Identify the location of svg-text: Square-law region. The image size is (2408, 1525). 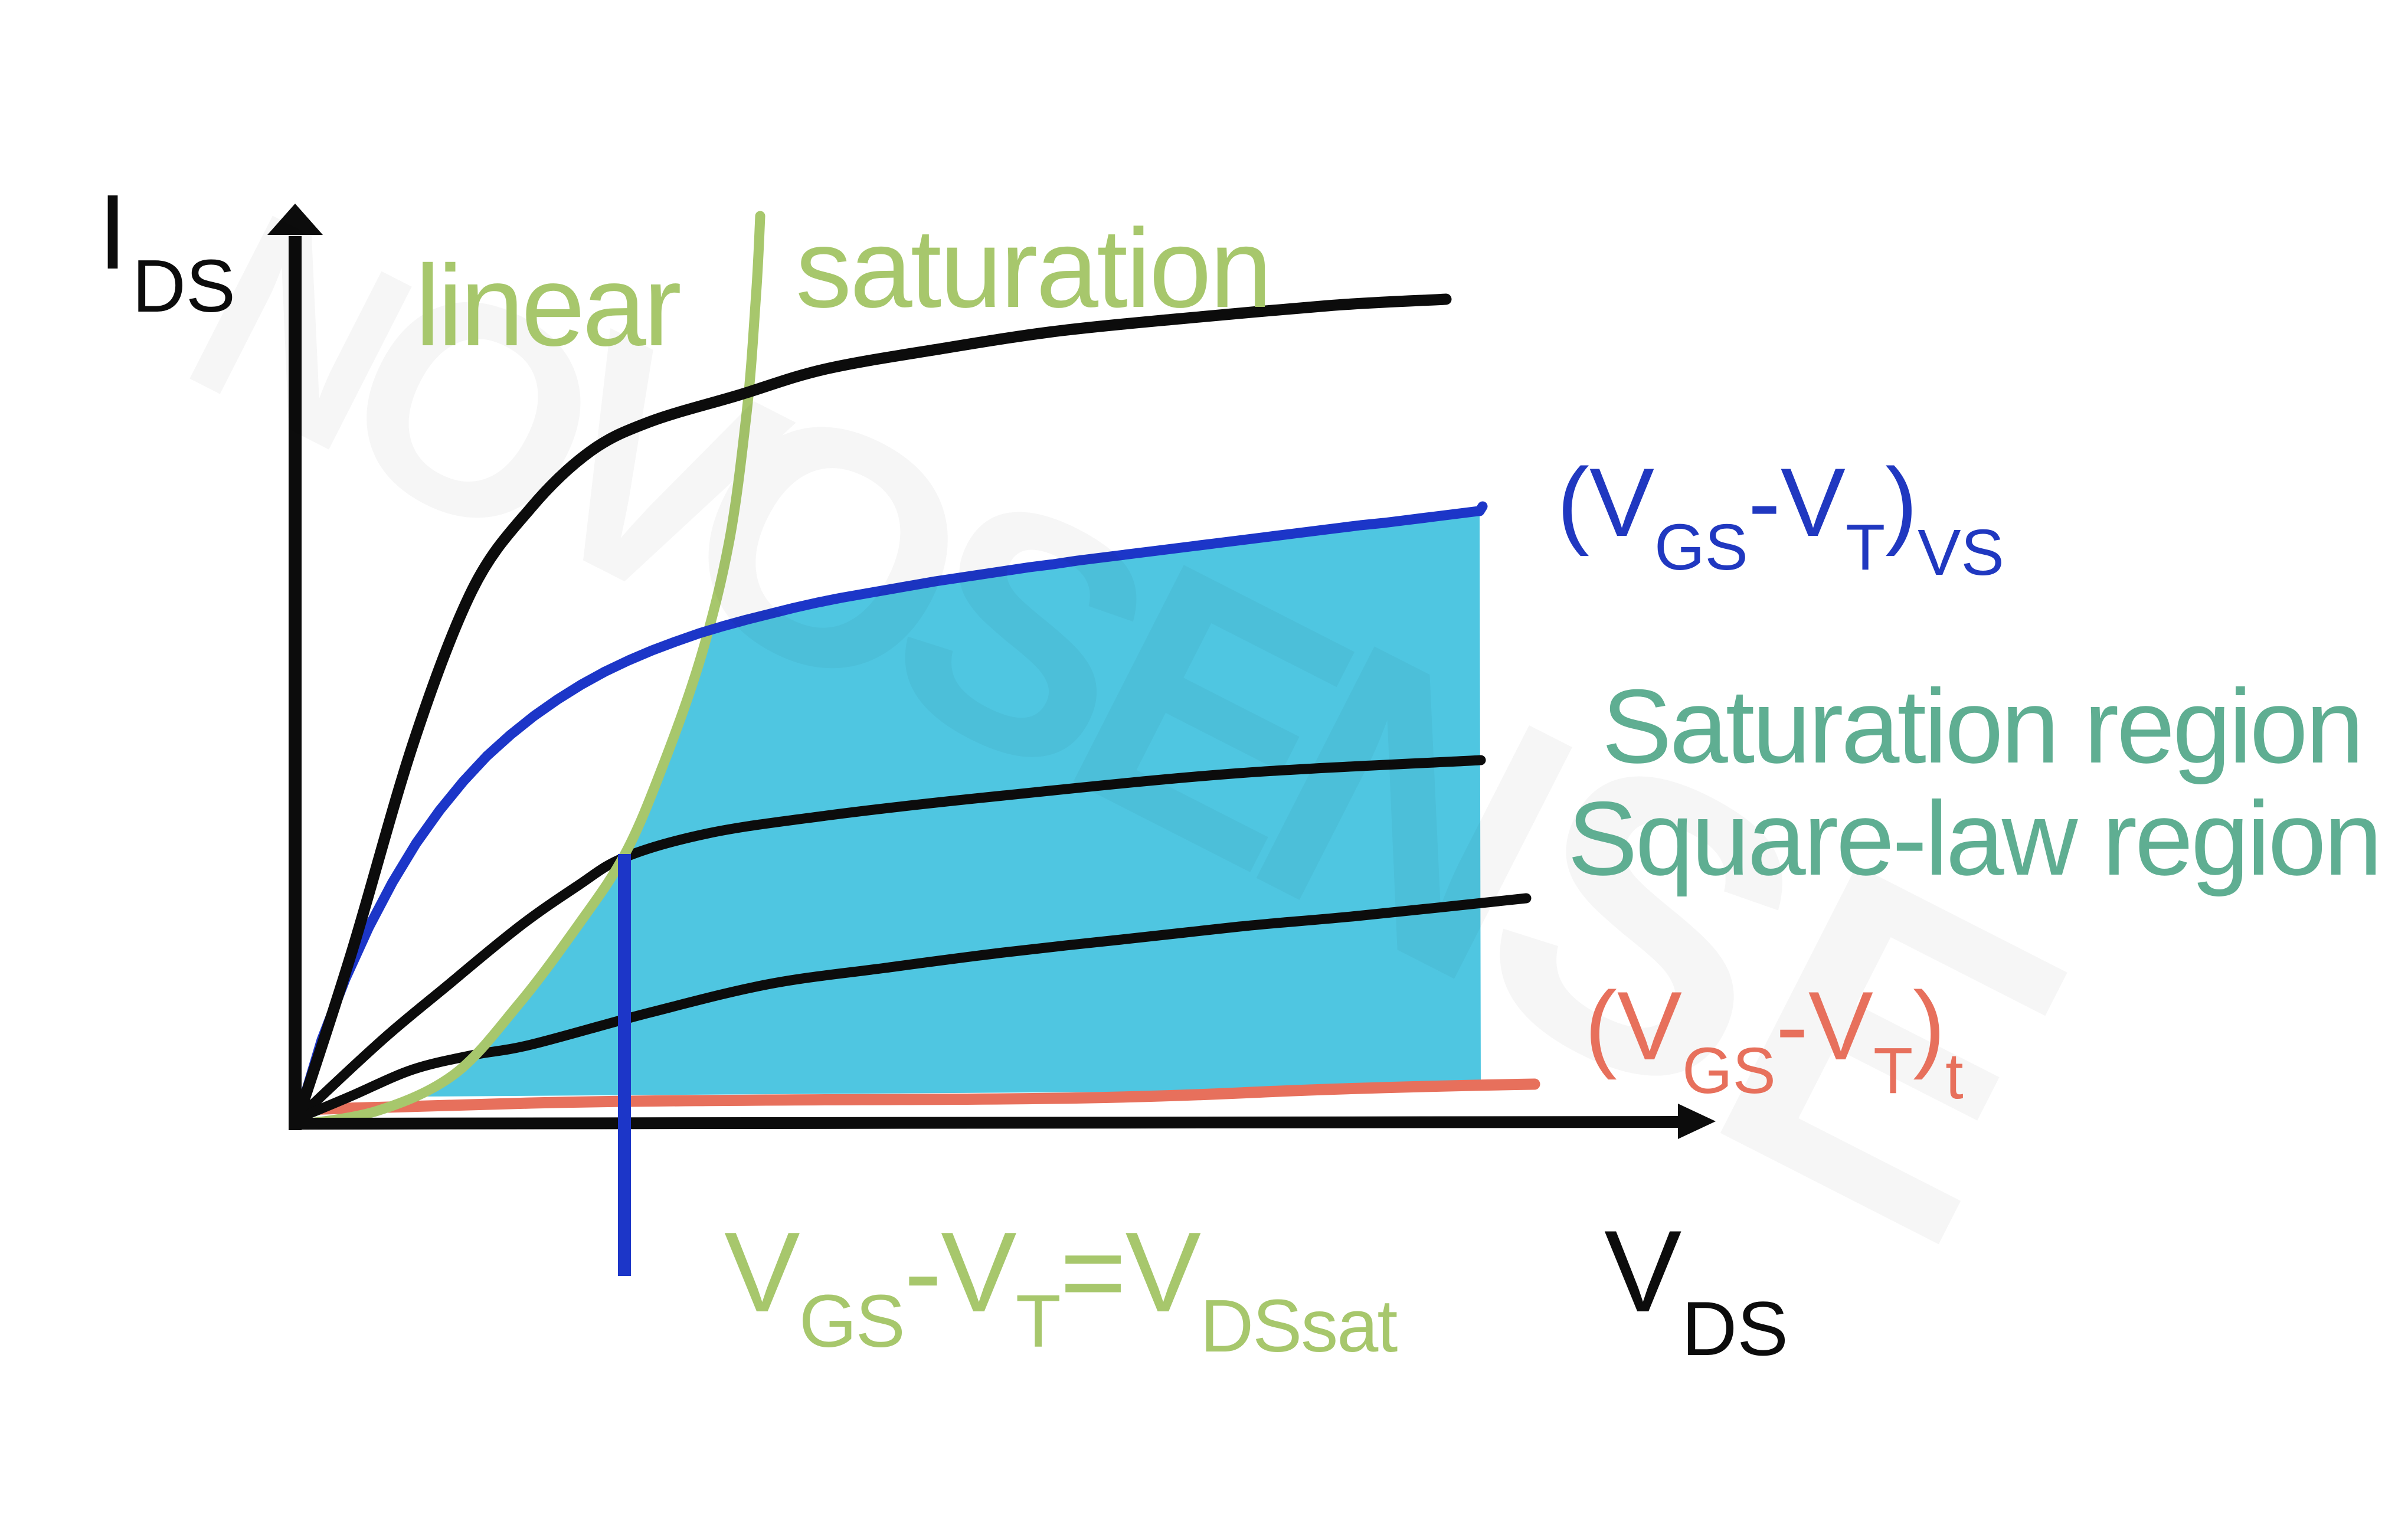
(1974, 839).